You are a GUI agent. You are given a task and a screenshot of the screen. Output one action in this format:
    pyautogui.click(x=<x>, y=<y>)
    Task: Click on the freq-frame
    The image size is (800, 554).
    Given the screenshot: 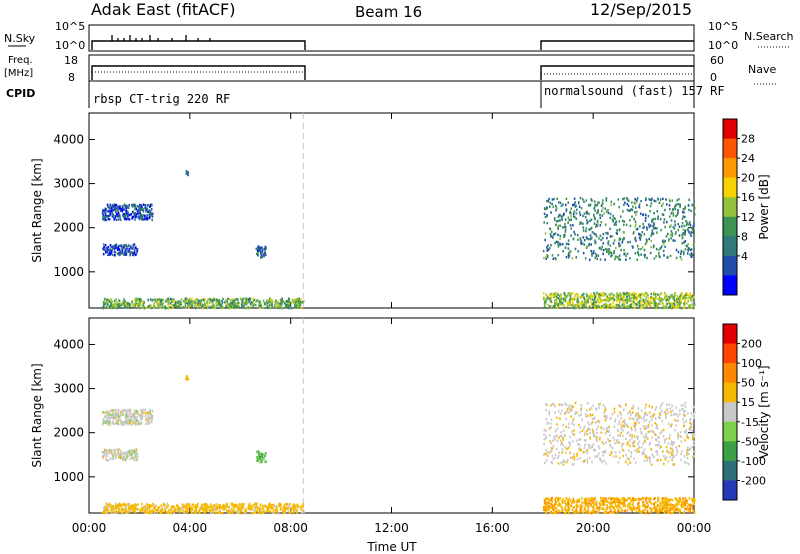 What is the action you would take?
    pyautogui.click(x=391, y=68)
    